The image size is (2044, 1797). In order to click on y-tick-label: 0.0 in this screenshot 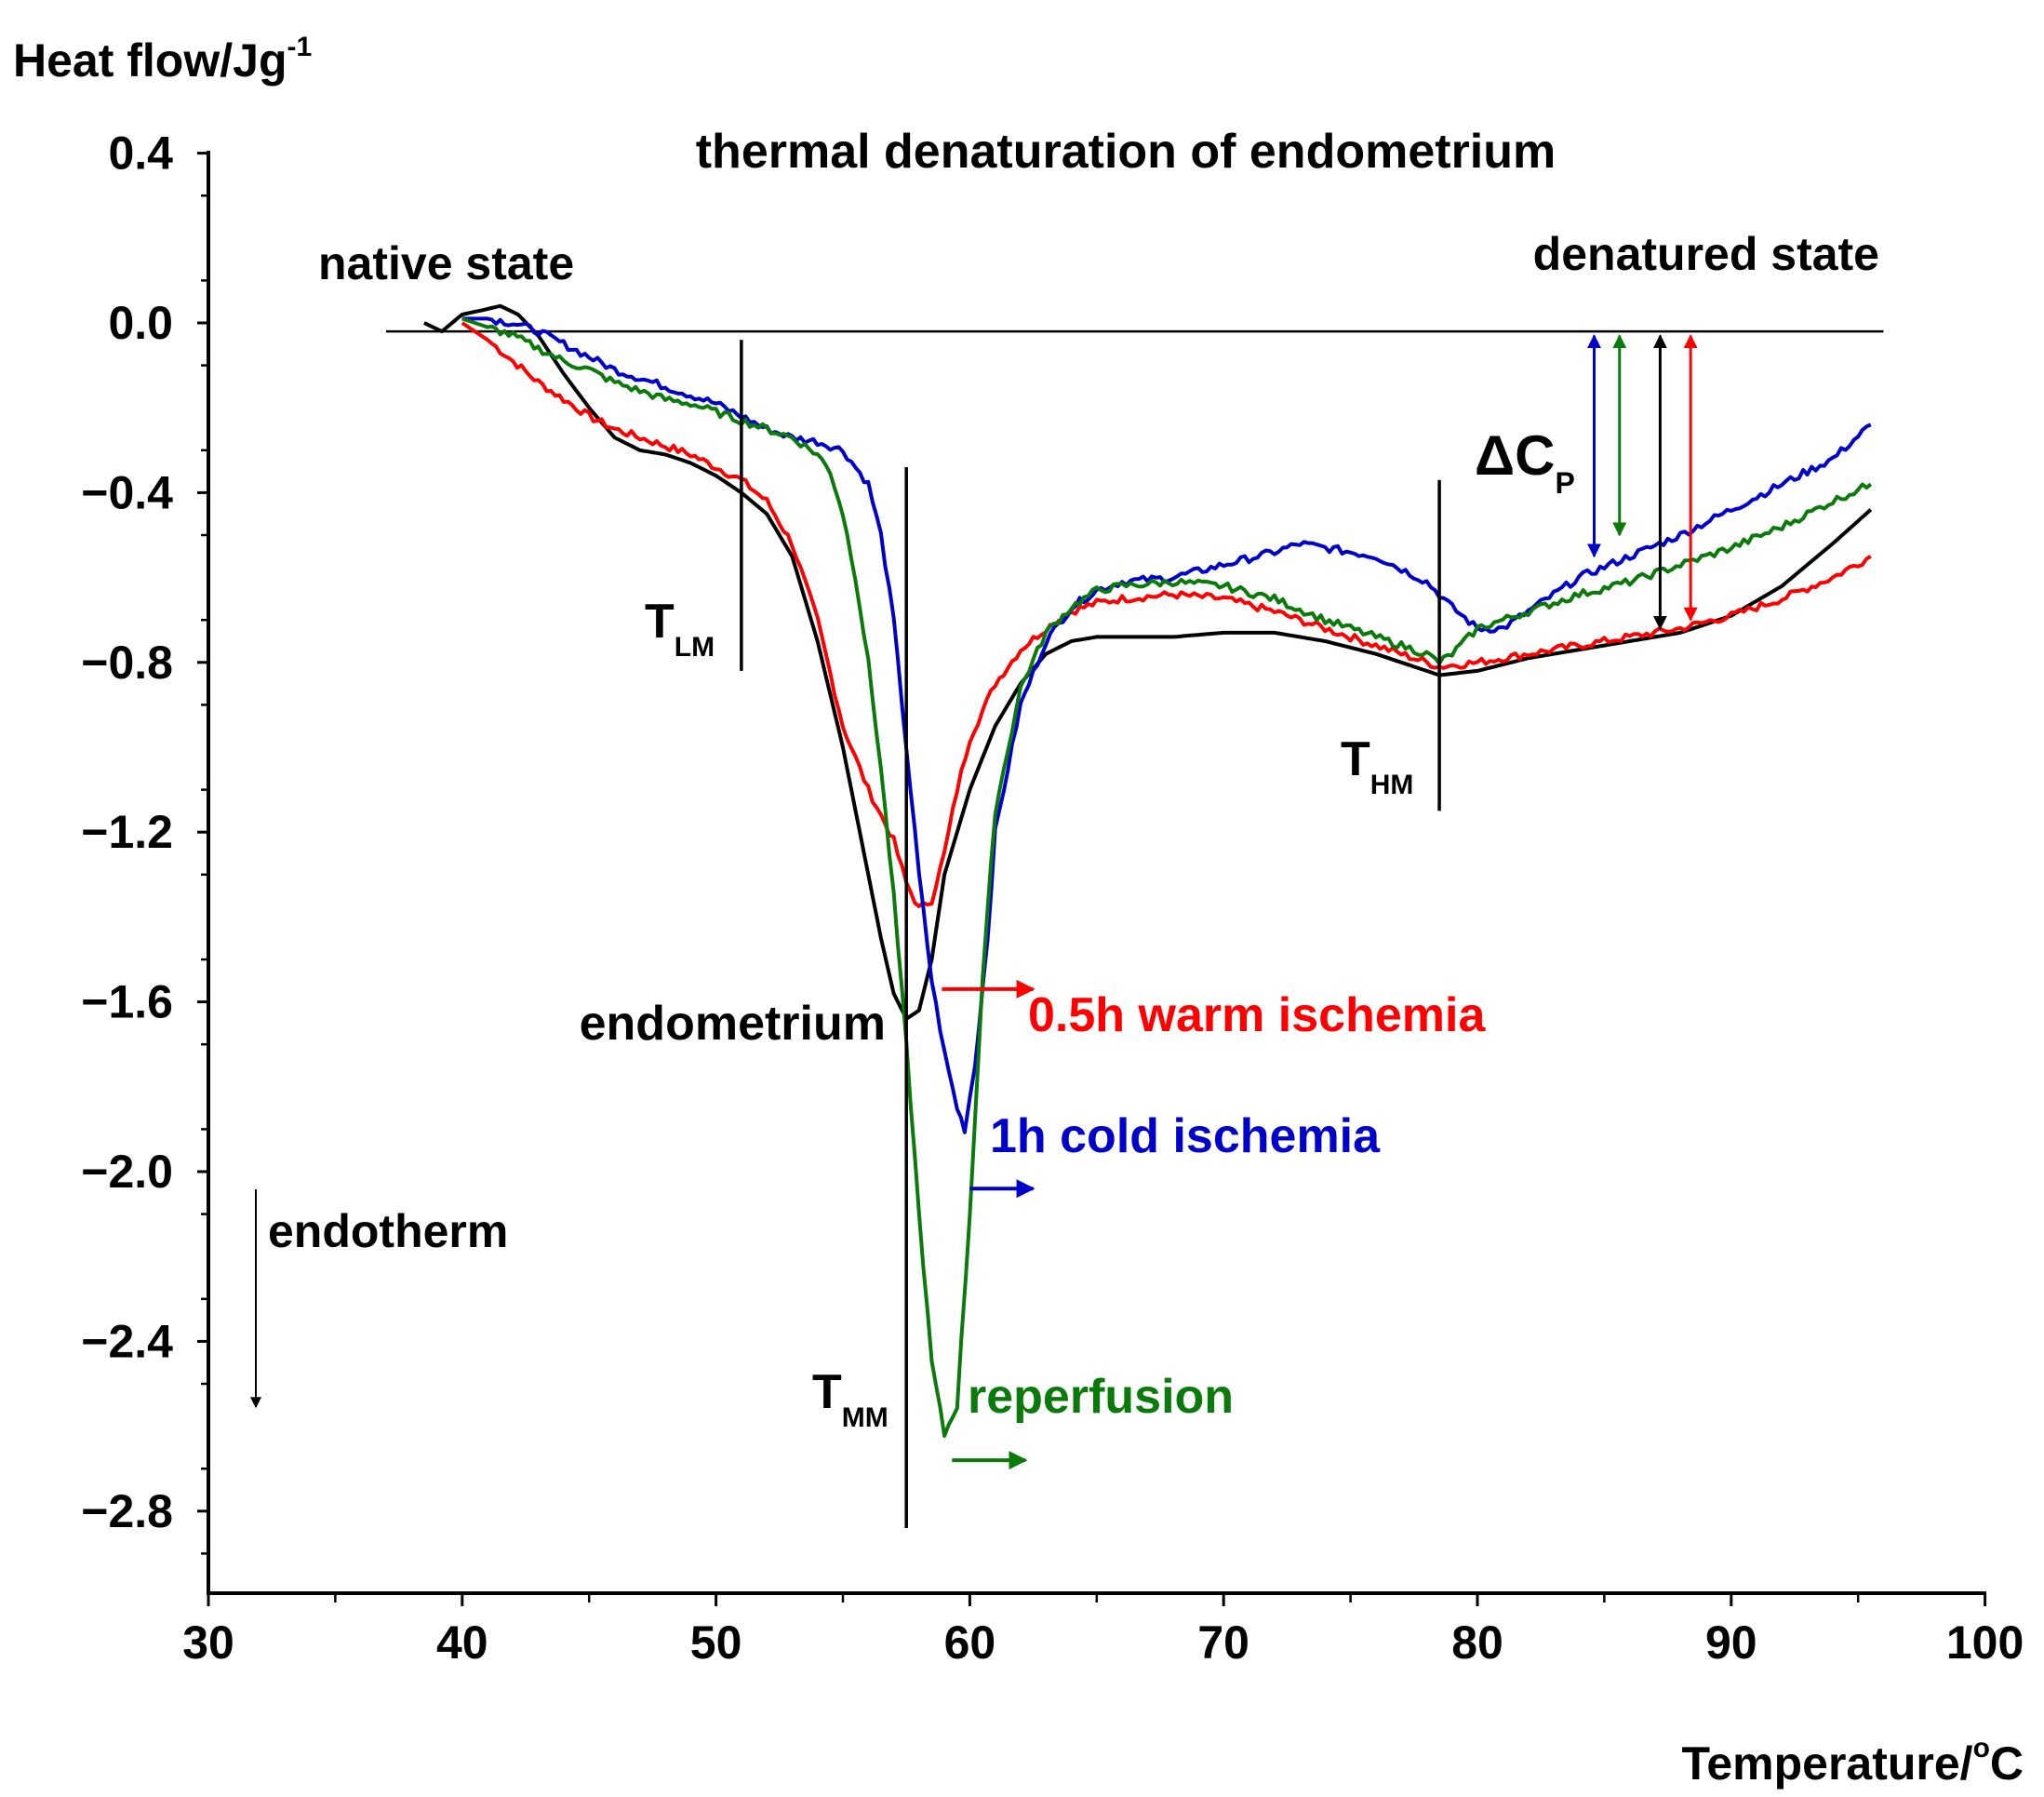, I will do `click(140, 323)`.